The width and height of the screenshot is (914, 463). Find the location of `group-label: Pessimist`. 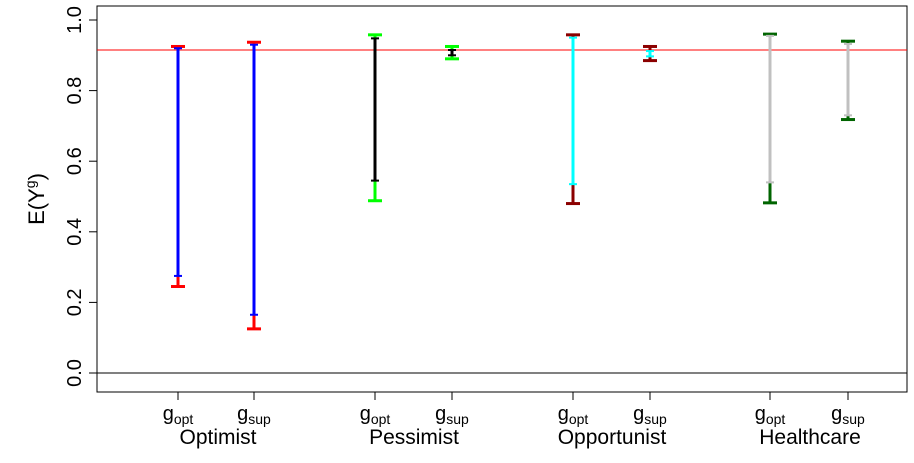

group-label: Pessimist is located at coordinates (414, 437).